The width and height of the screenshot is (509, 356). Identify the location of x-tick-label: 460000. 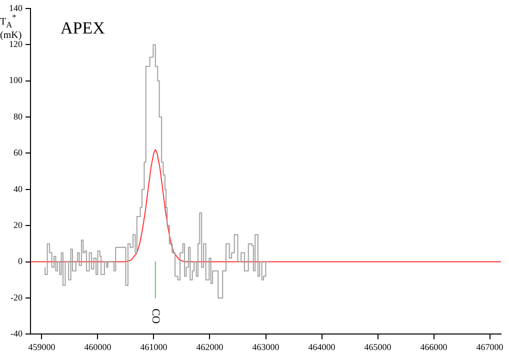
(98, 347).